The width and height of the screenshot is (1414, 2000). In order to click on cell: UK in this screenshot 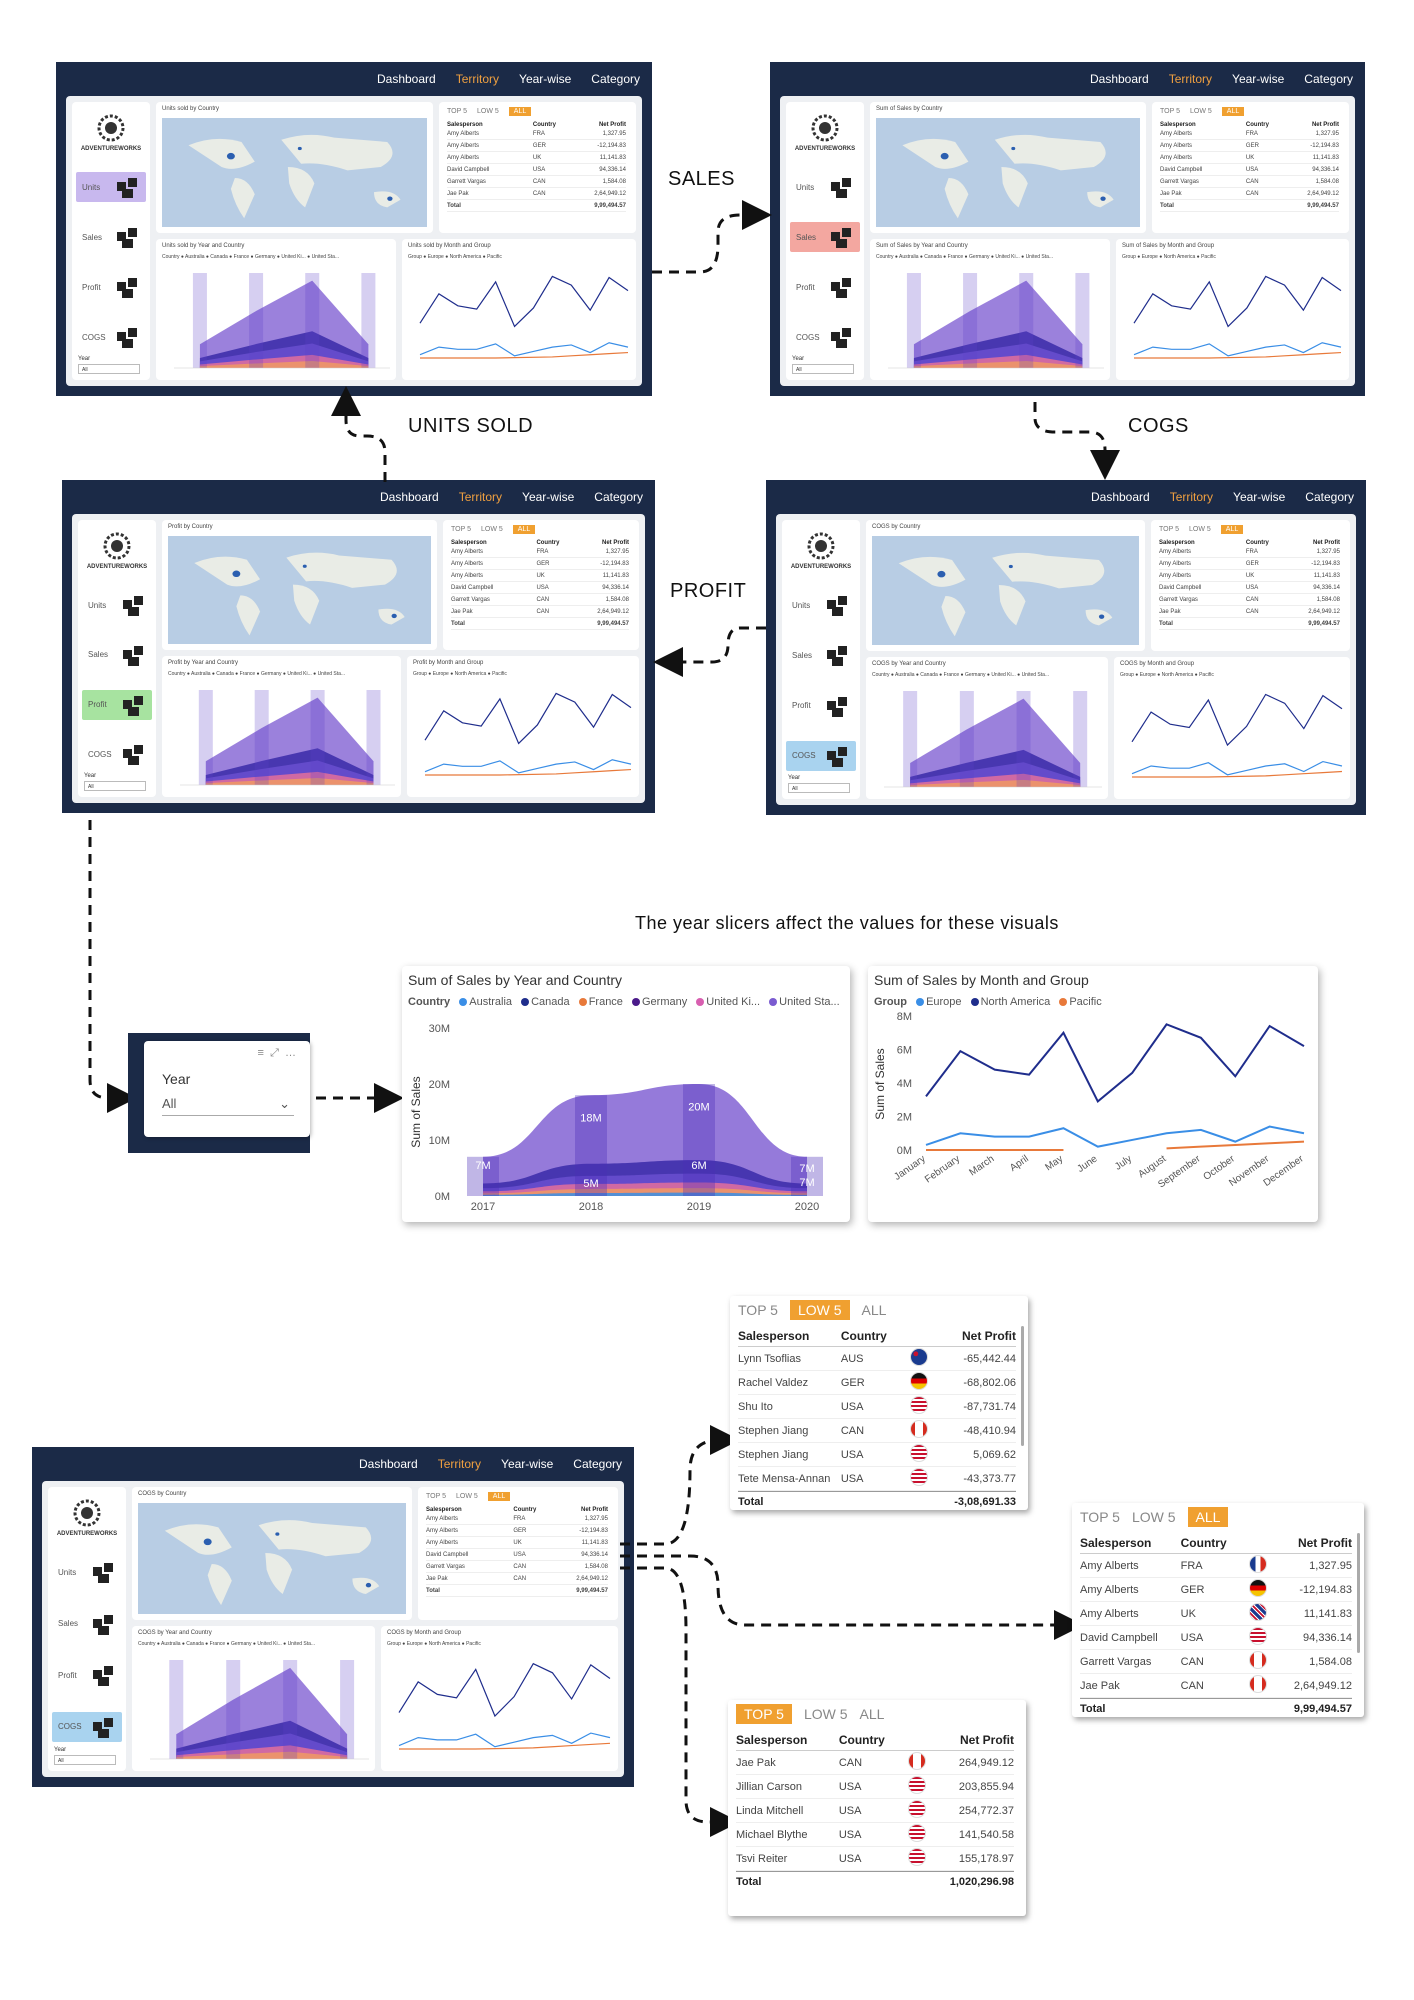, I will do `click(540, 575)`.